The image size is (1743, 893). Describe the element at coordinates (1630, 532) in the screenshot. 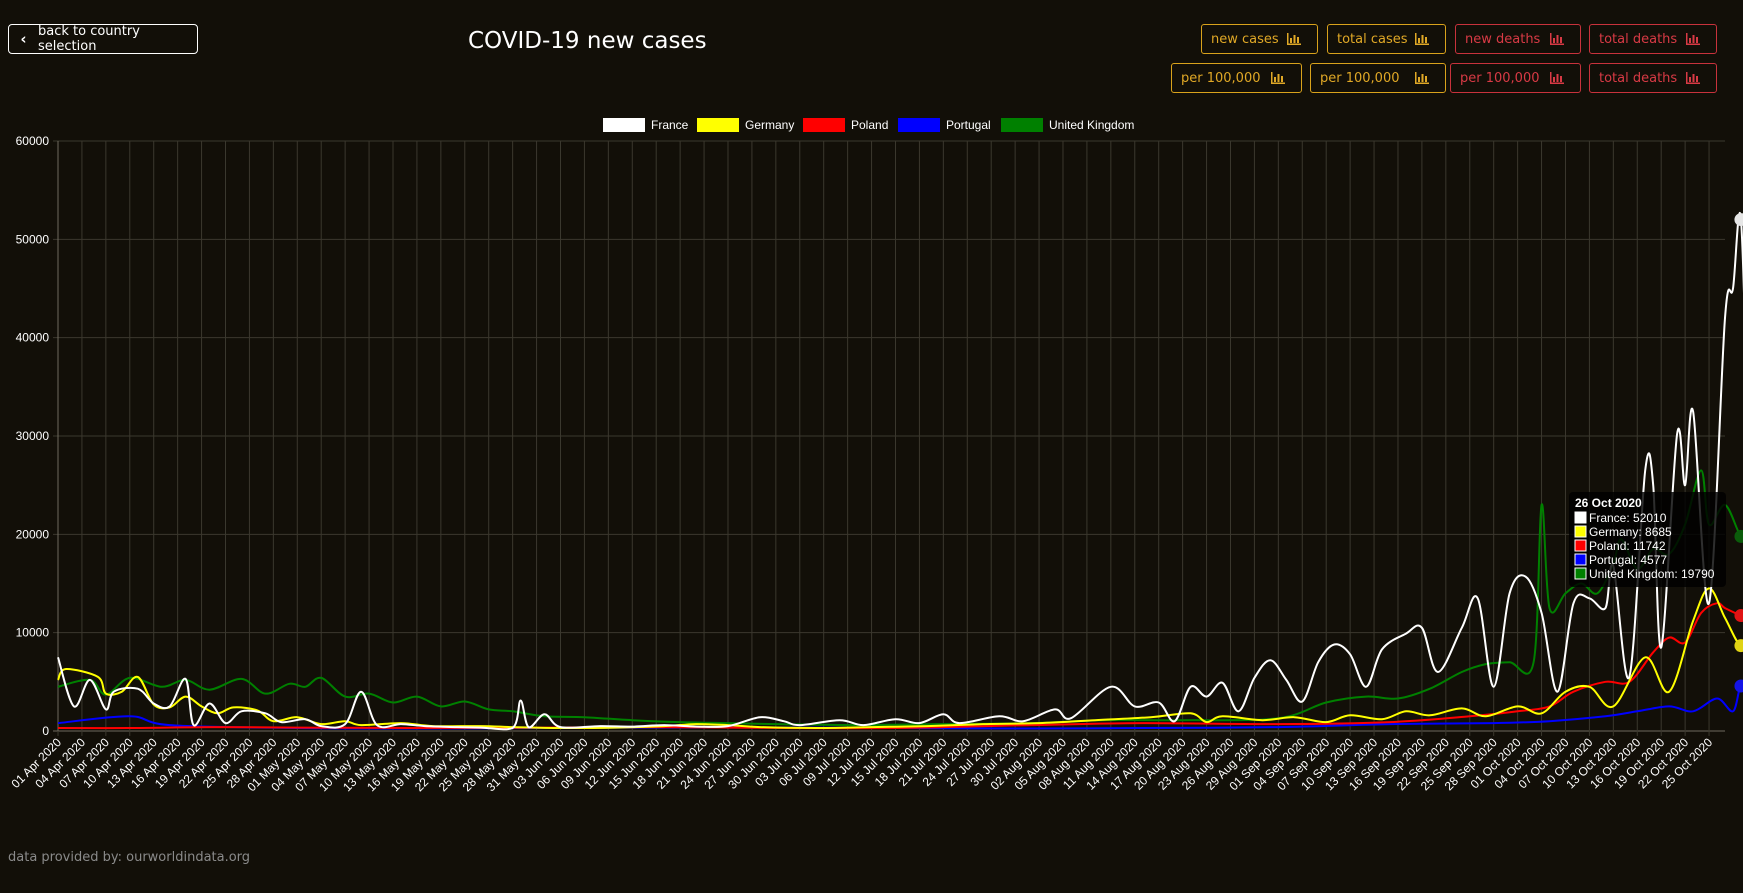

I see `tooltip-line: Germany: 8685` at that location.